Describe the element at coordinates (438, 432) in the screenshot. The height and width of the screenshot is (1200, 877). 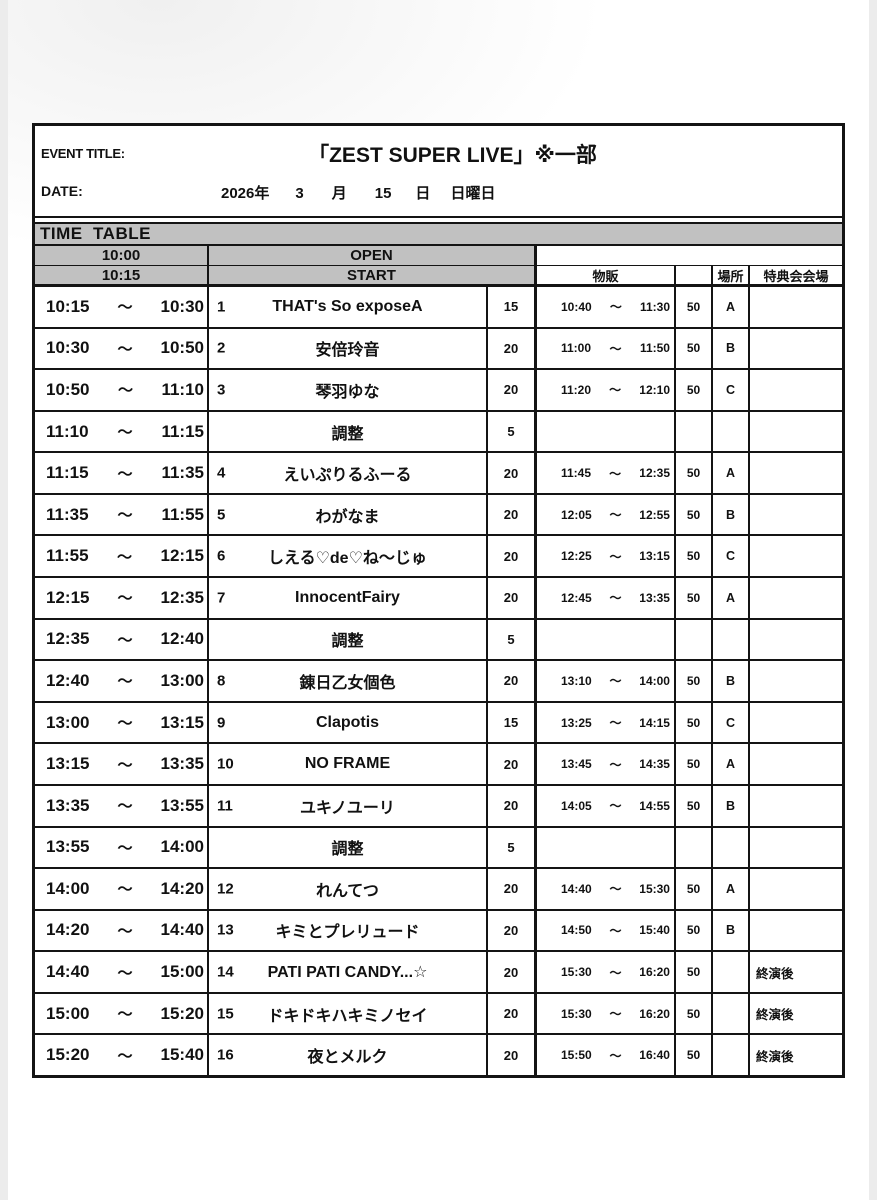
I see `table-row: 11:10 ～ 11:15 調整 5` at that location.